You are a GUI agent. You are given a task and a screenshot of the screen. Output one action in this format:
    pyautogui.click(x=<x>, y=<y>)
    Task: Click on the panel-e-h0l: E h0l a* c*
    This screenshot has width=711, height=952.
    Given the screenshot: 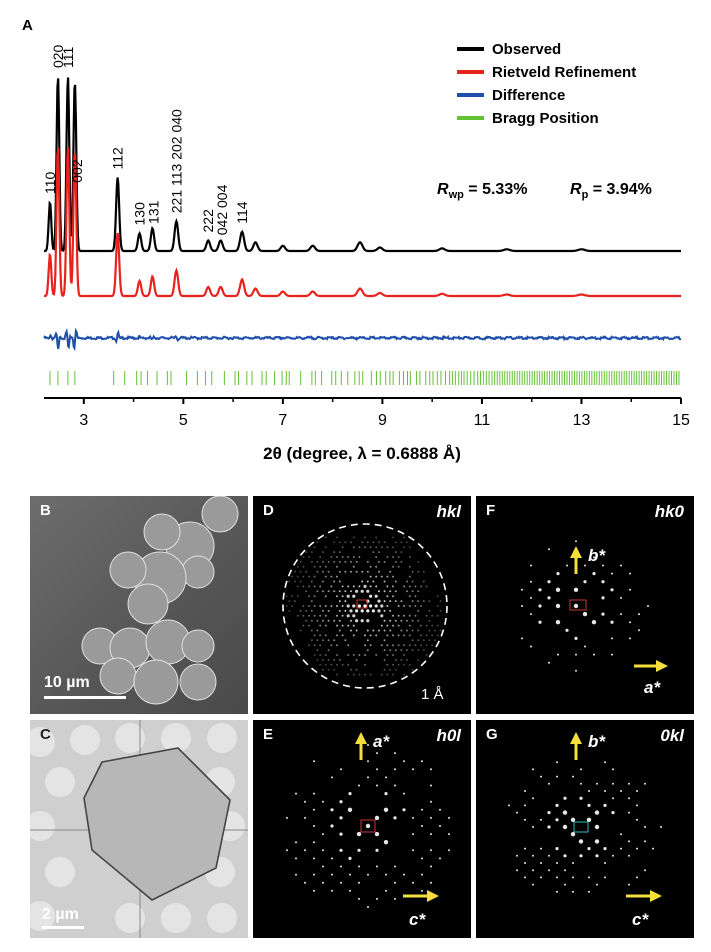 What is the action you would take?
    pyautogui.click(x=362, y=829)
    